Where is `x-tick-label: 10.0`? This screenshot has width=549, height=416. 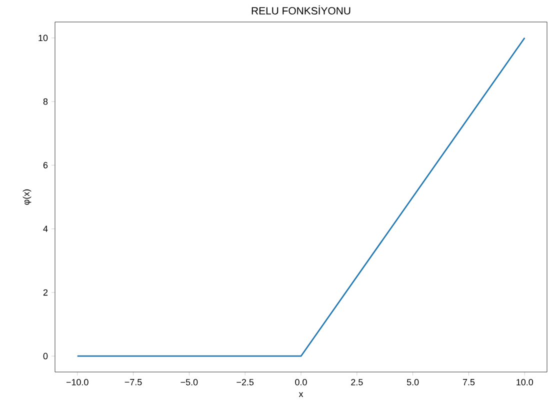
x-tick-label: 10.0 is located at coordinates (525, 382).